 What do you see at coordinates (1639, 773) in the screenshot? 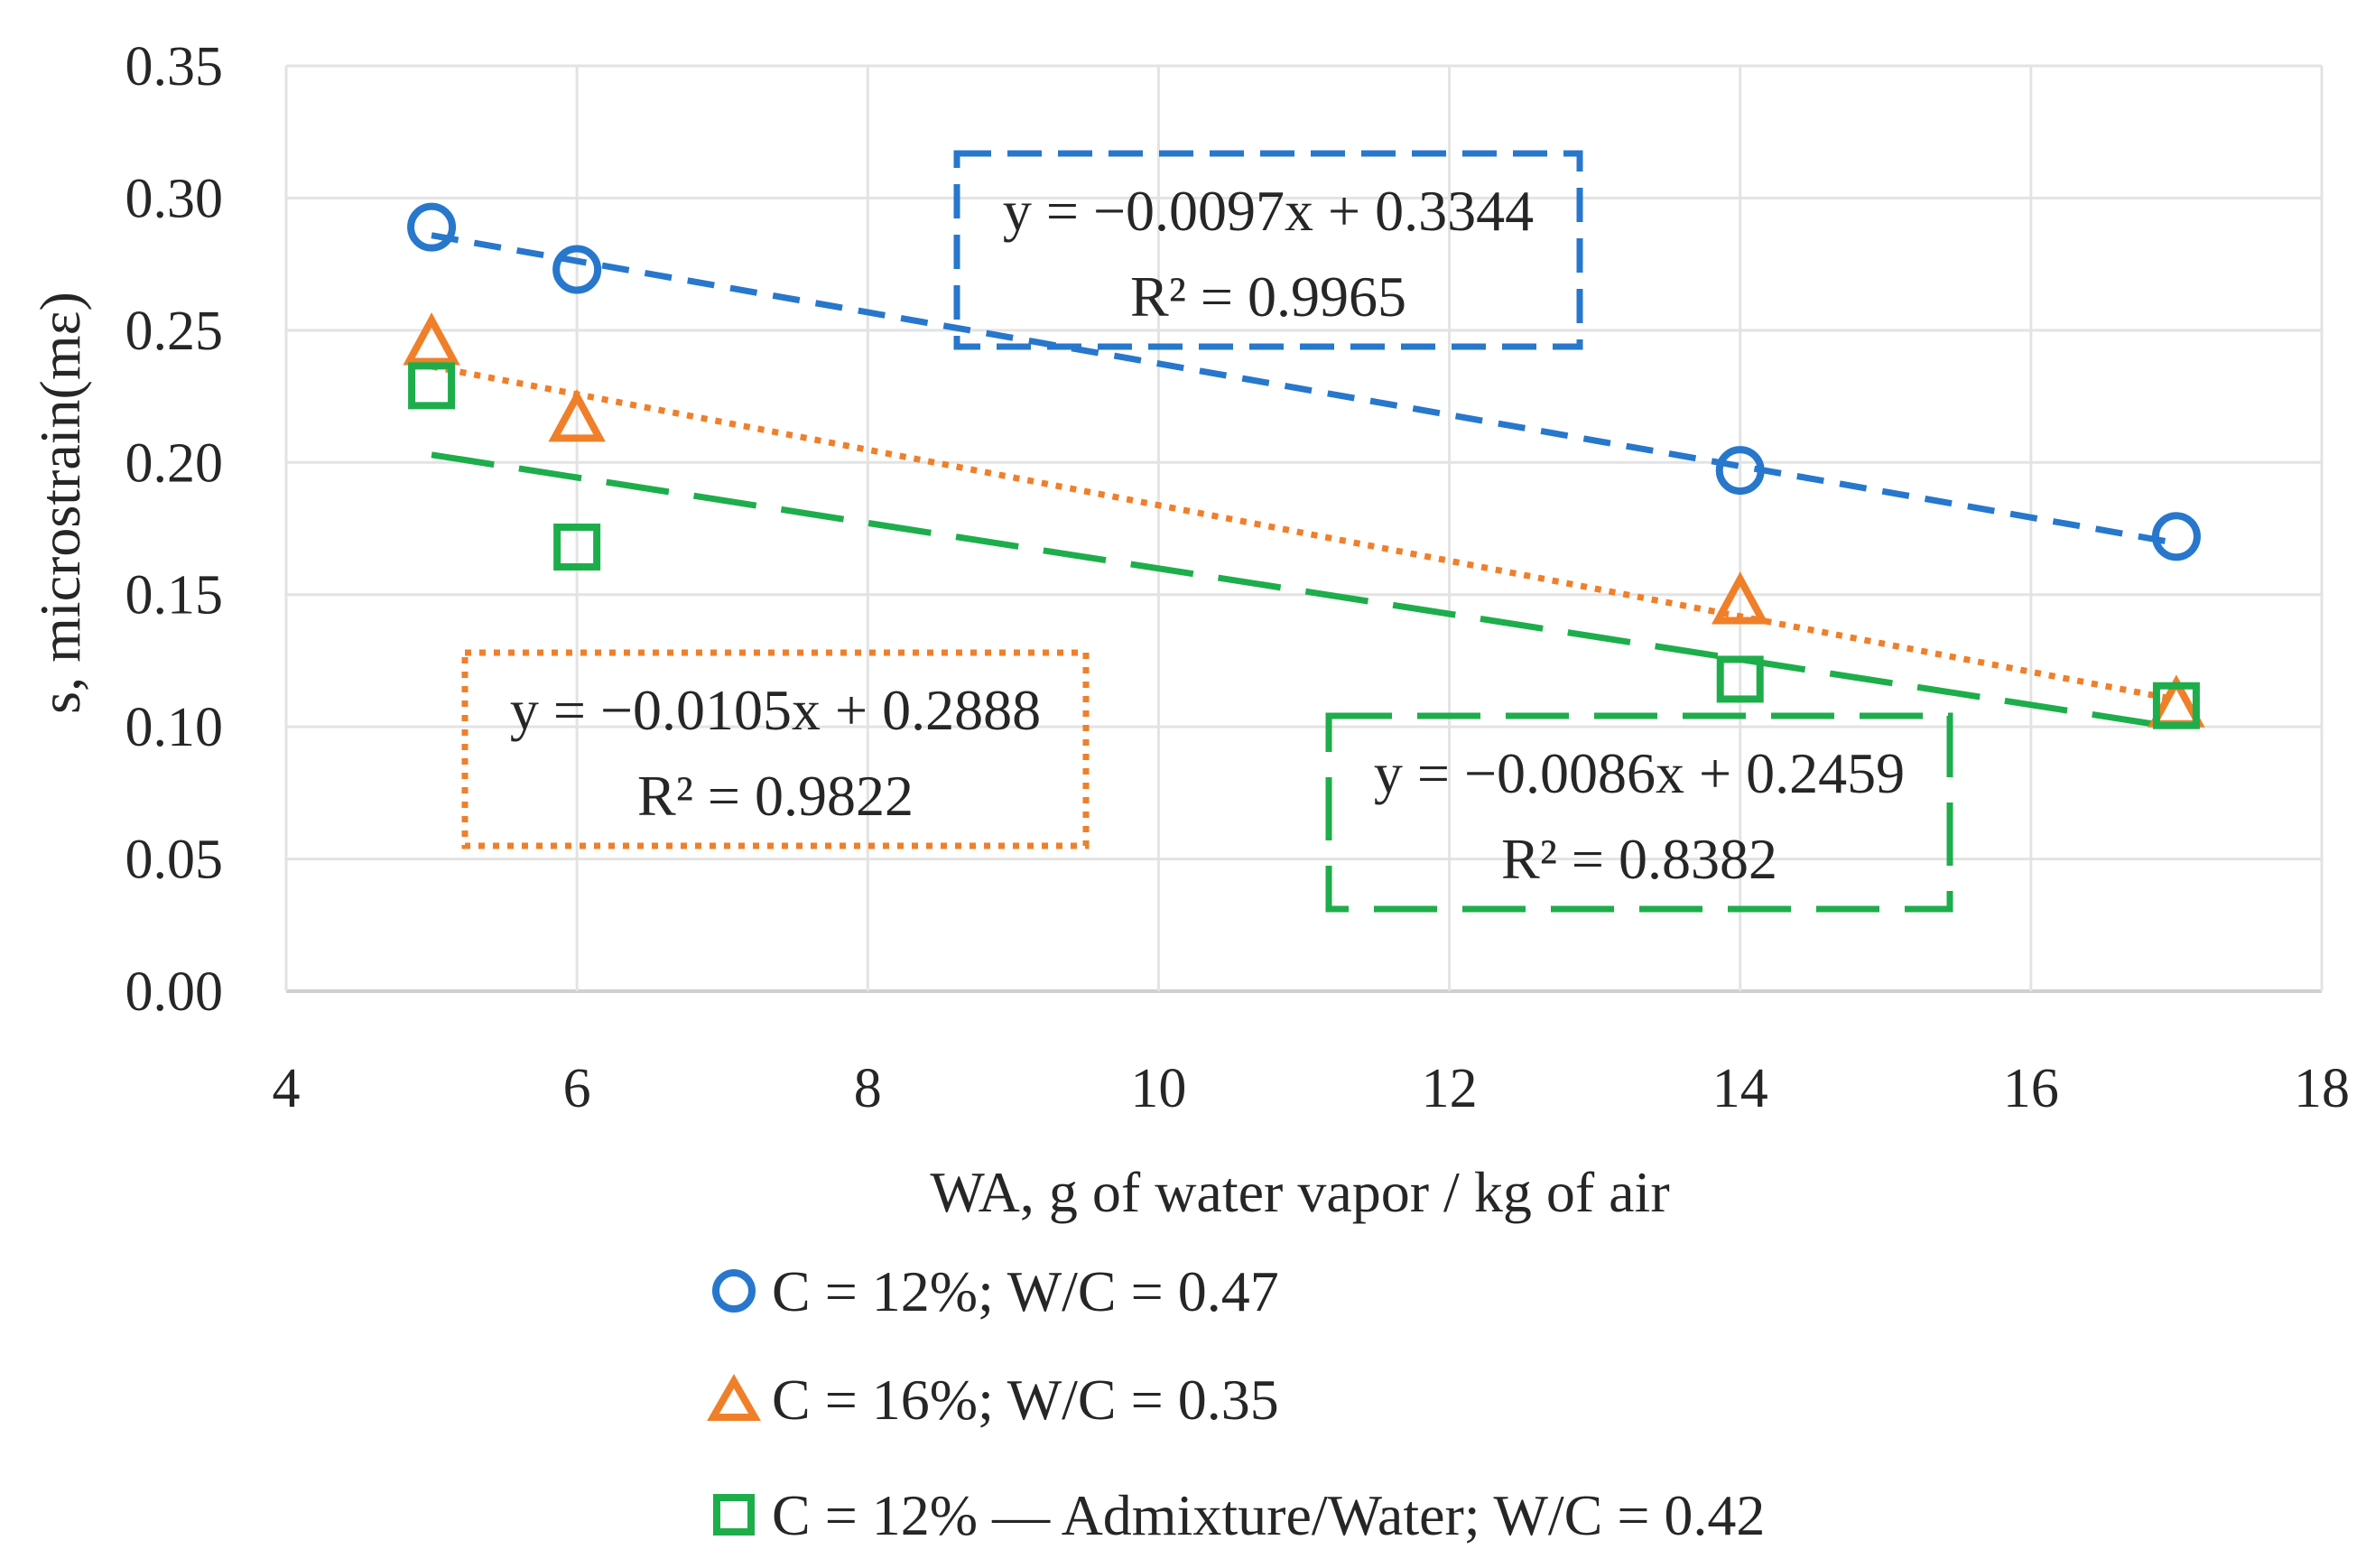
I see `equation-series-3: y = −0.0086x + 0.2459` at bounding box center [1639, 773].